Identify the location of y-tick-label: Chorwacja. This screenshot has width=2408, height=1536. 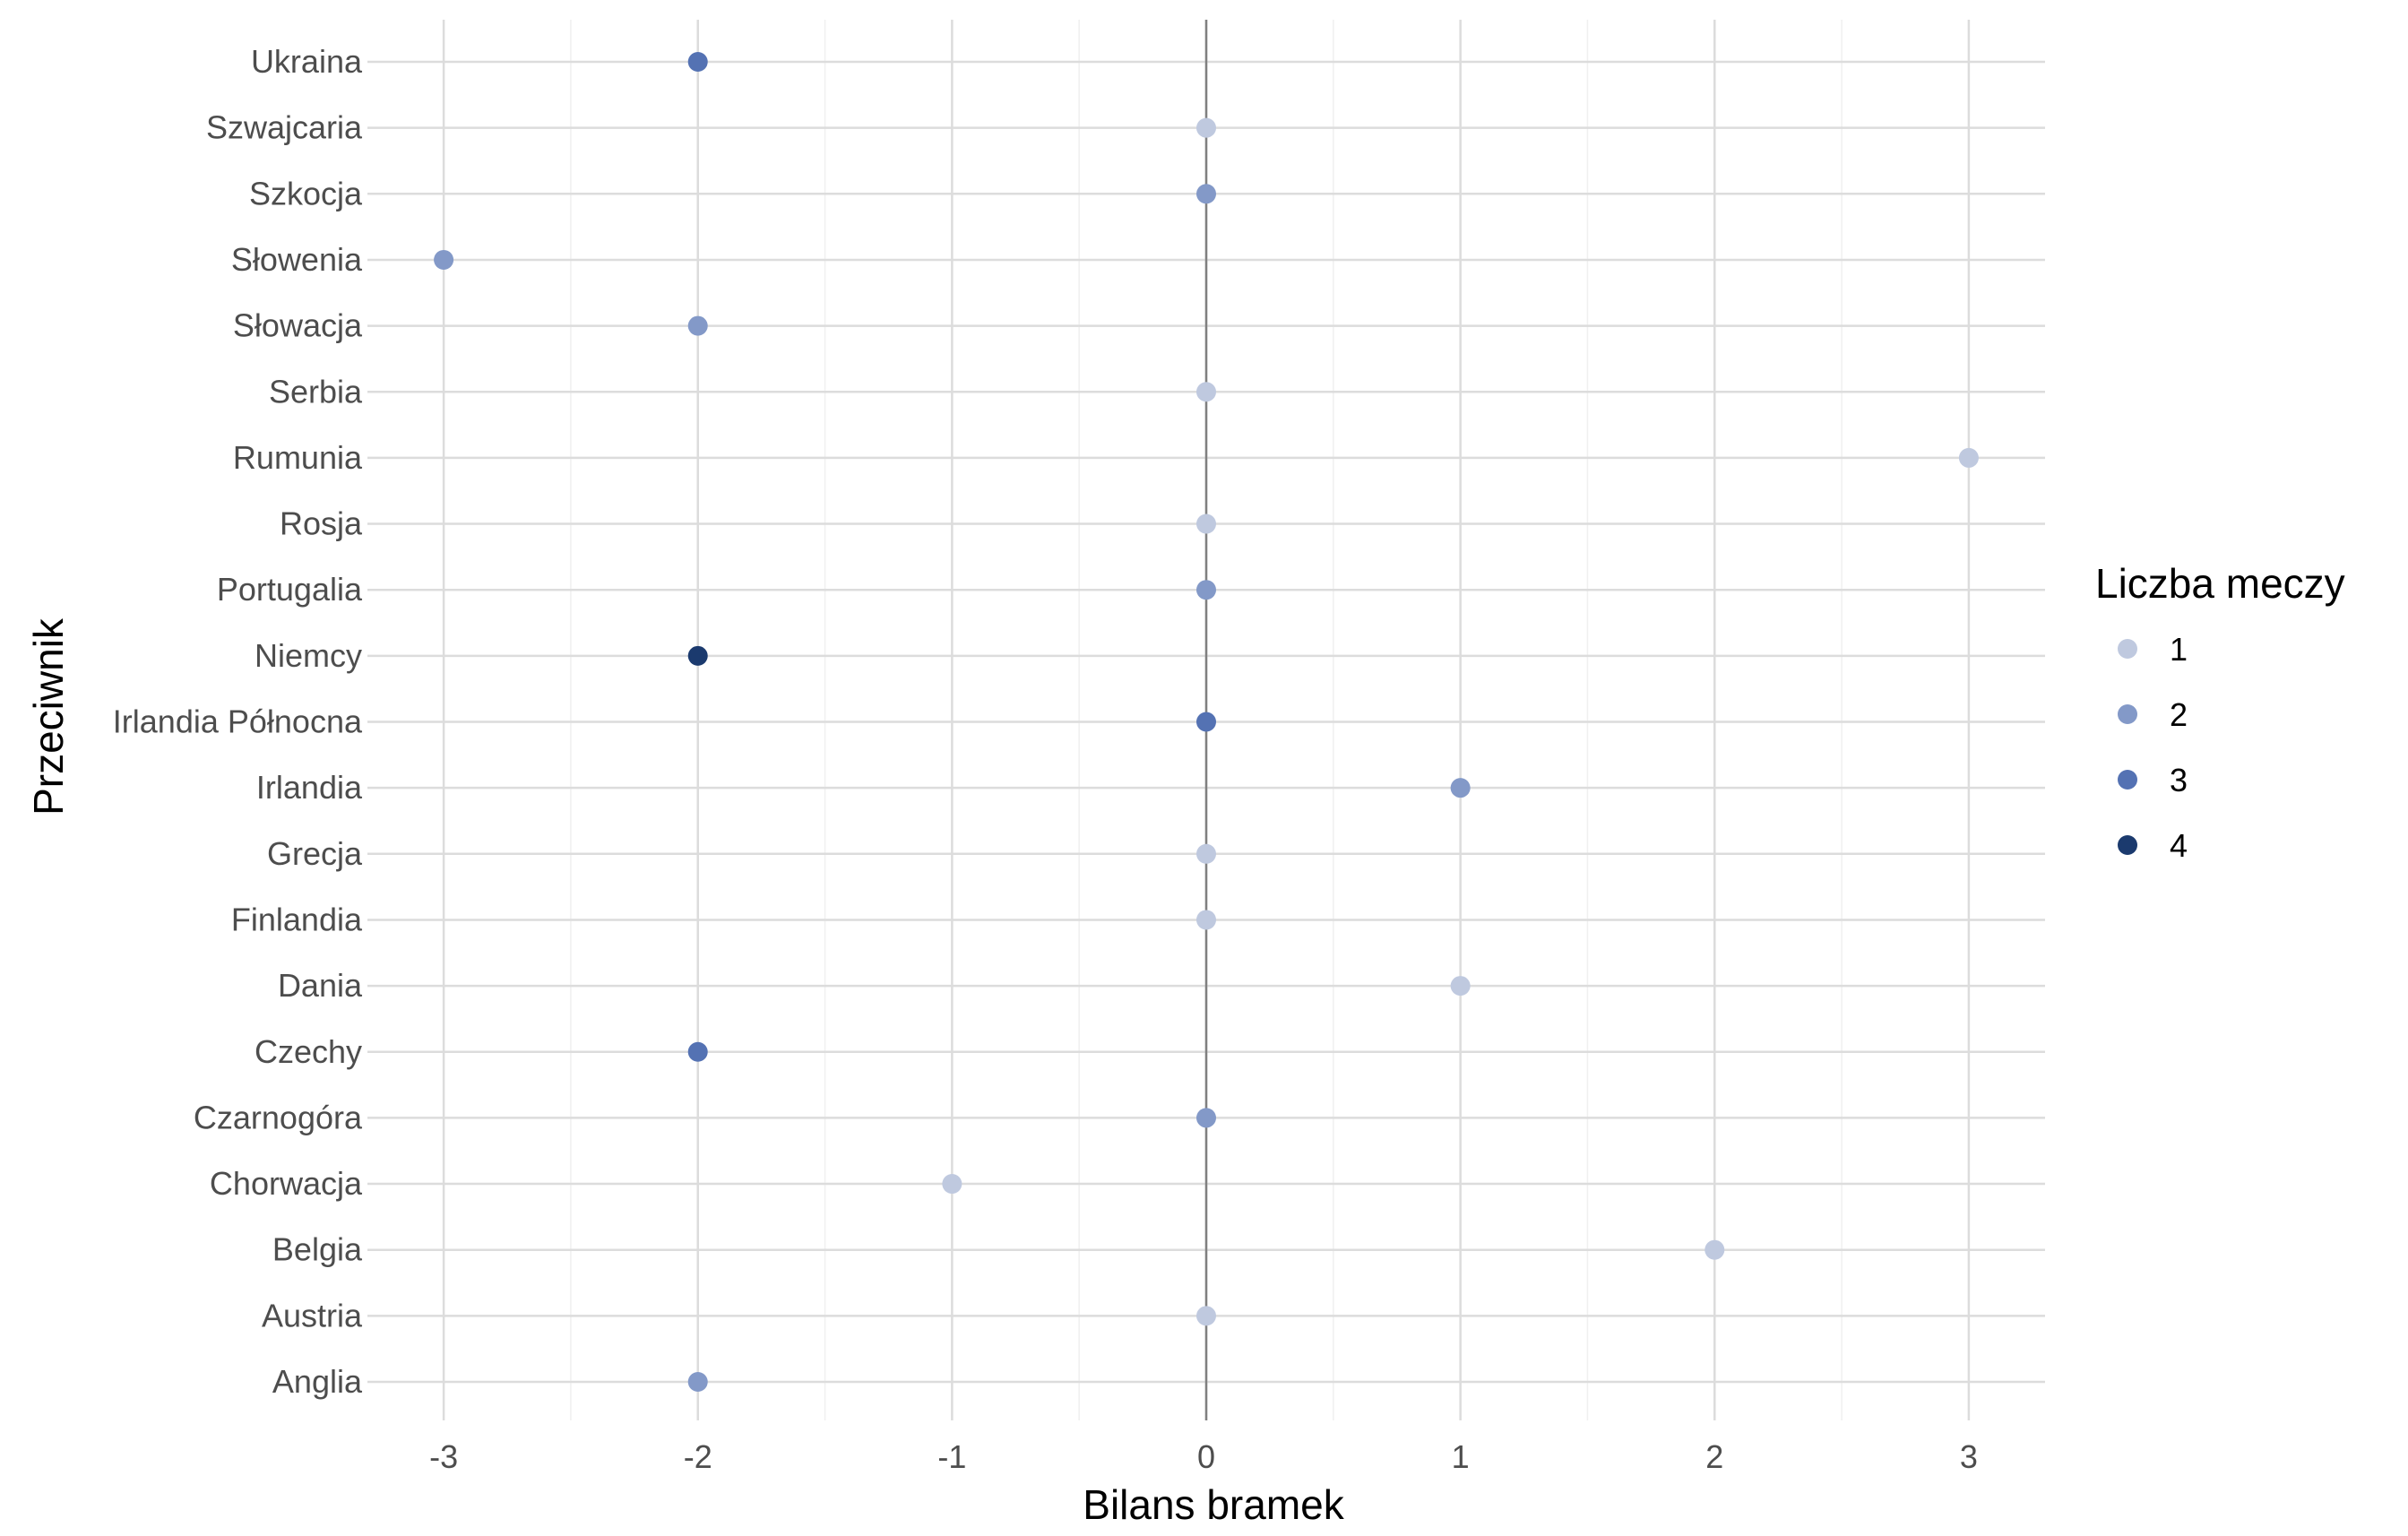
(286, 1183).